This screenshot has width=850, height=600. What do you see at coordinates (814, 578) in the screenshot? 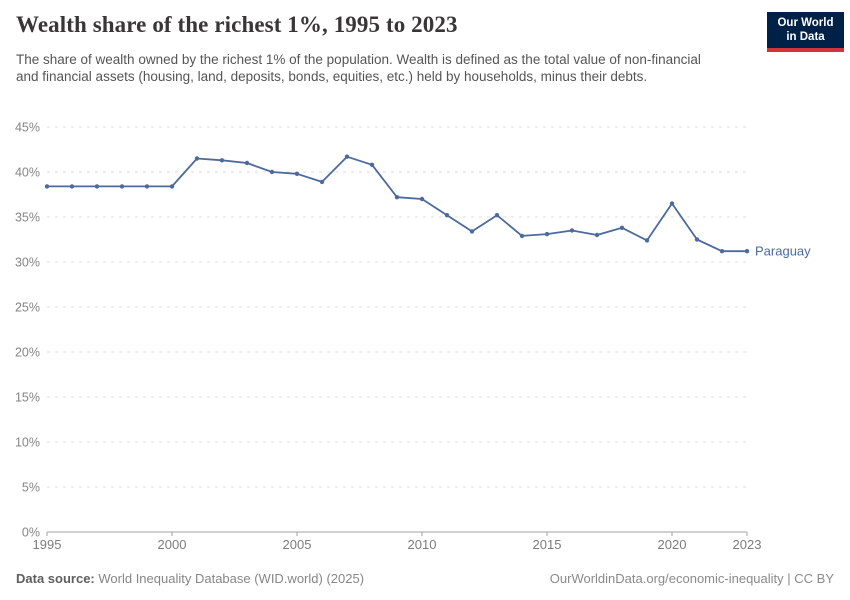
I see `footer-license: CC BY` at bounding box center [814, 578].